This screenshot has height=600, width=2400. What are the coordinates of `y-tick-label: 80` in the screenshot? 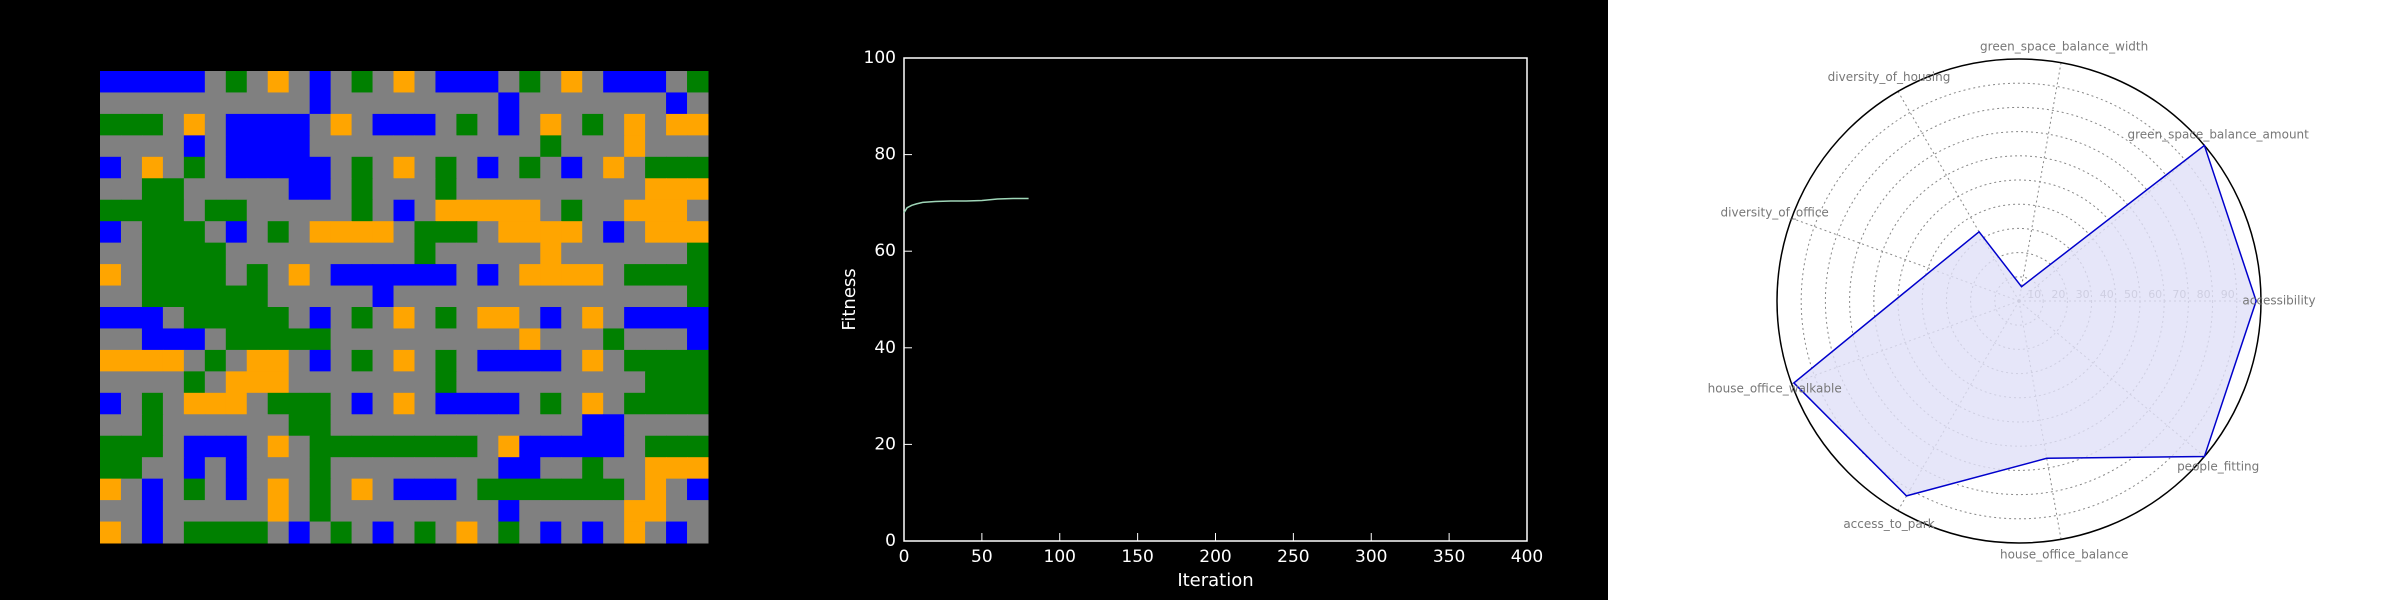 It's located at (885, 155).